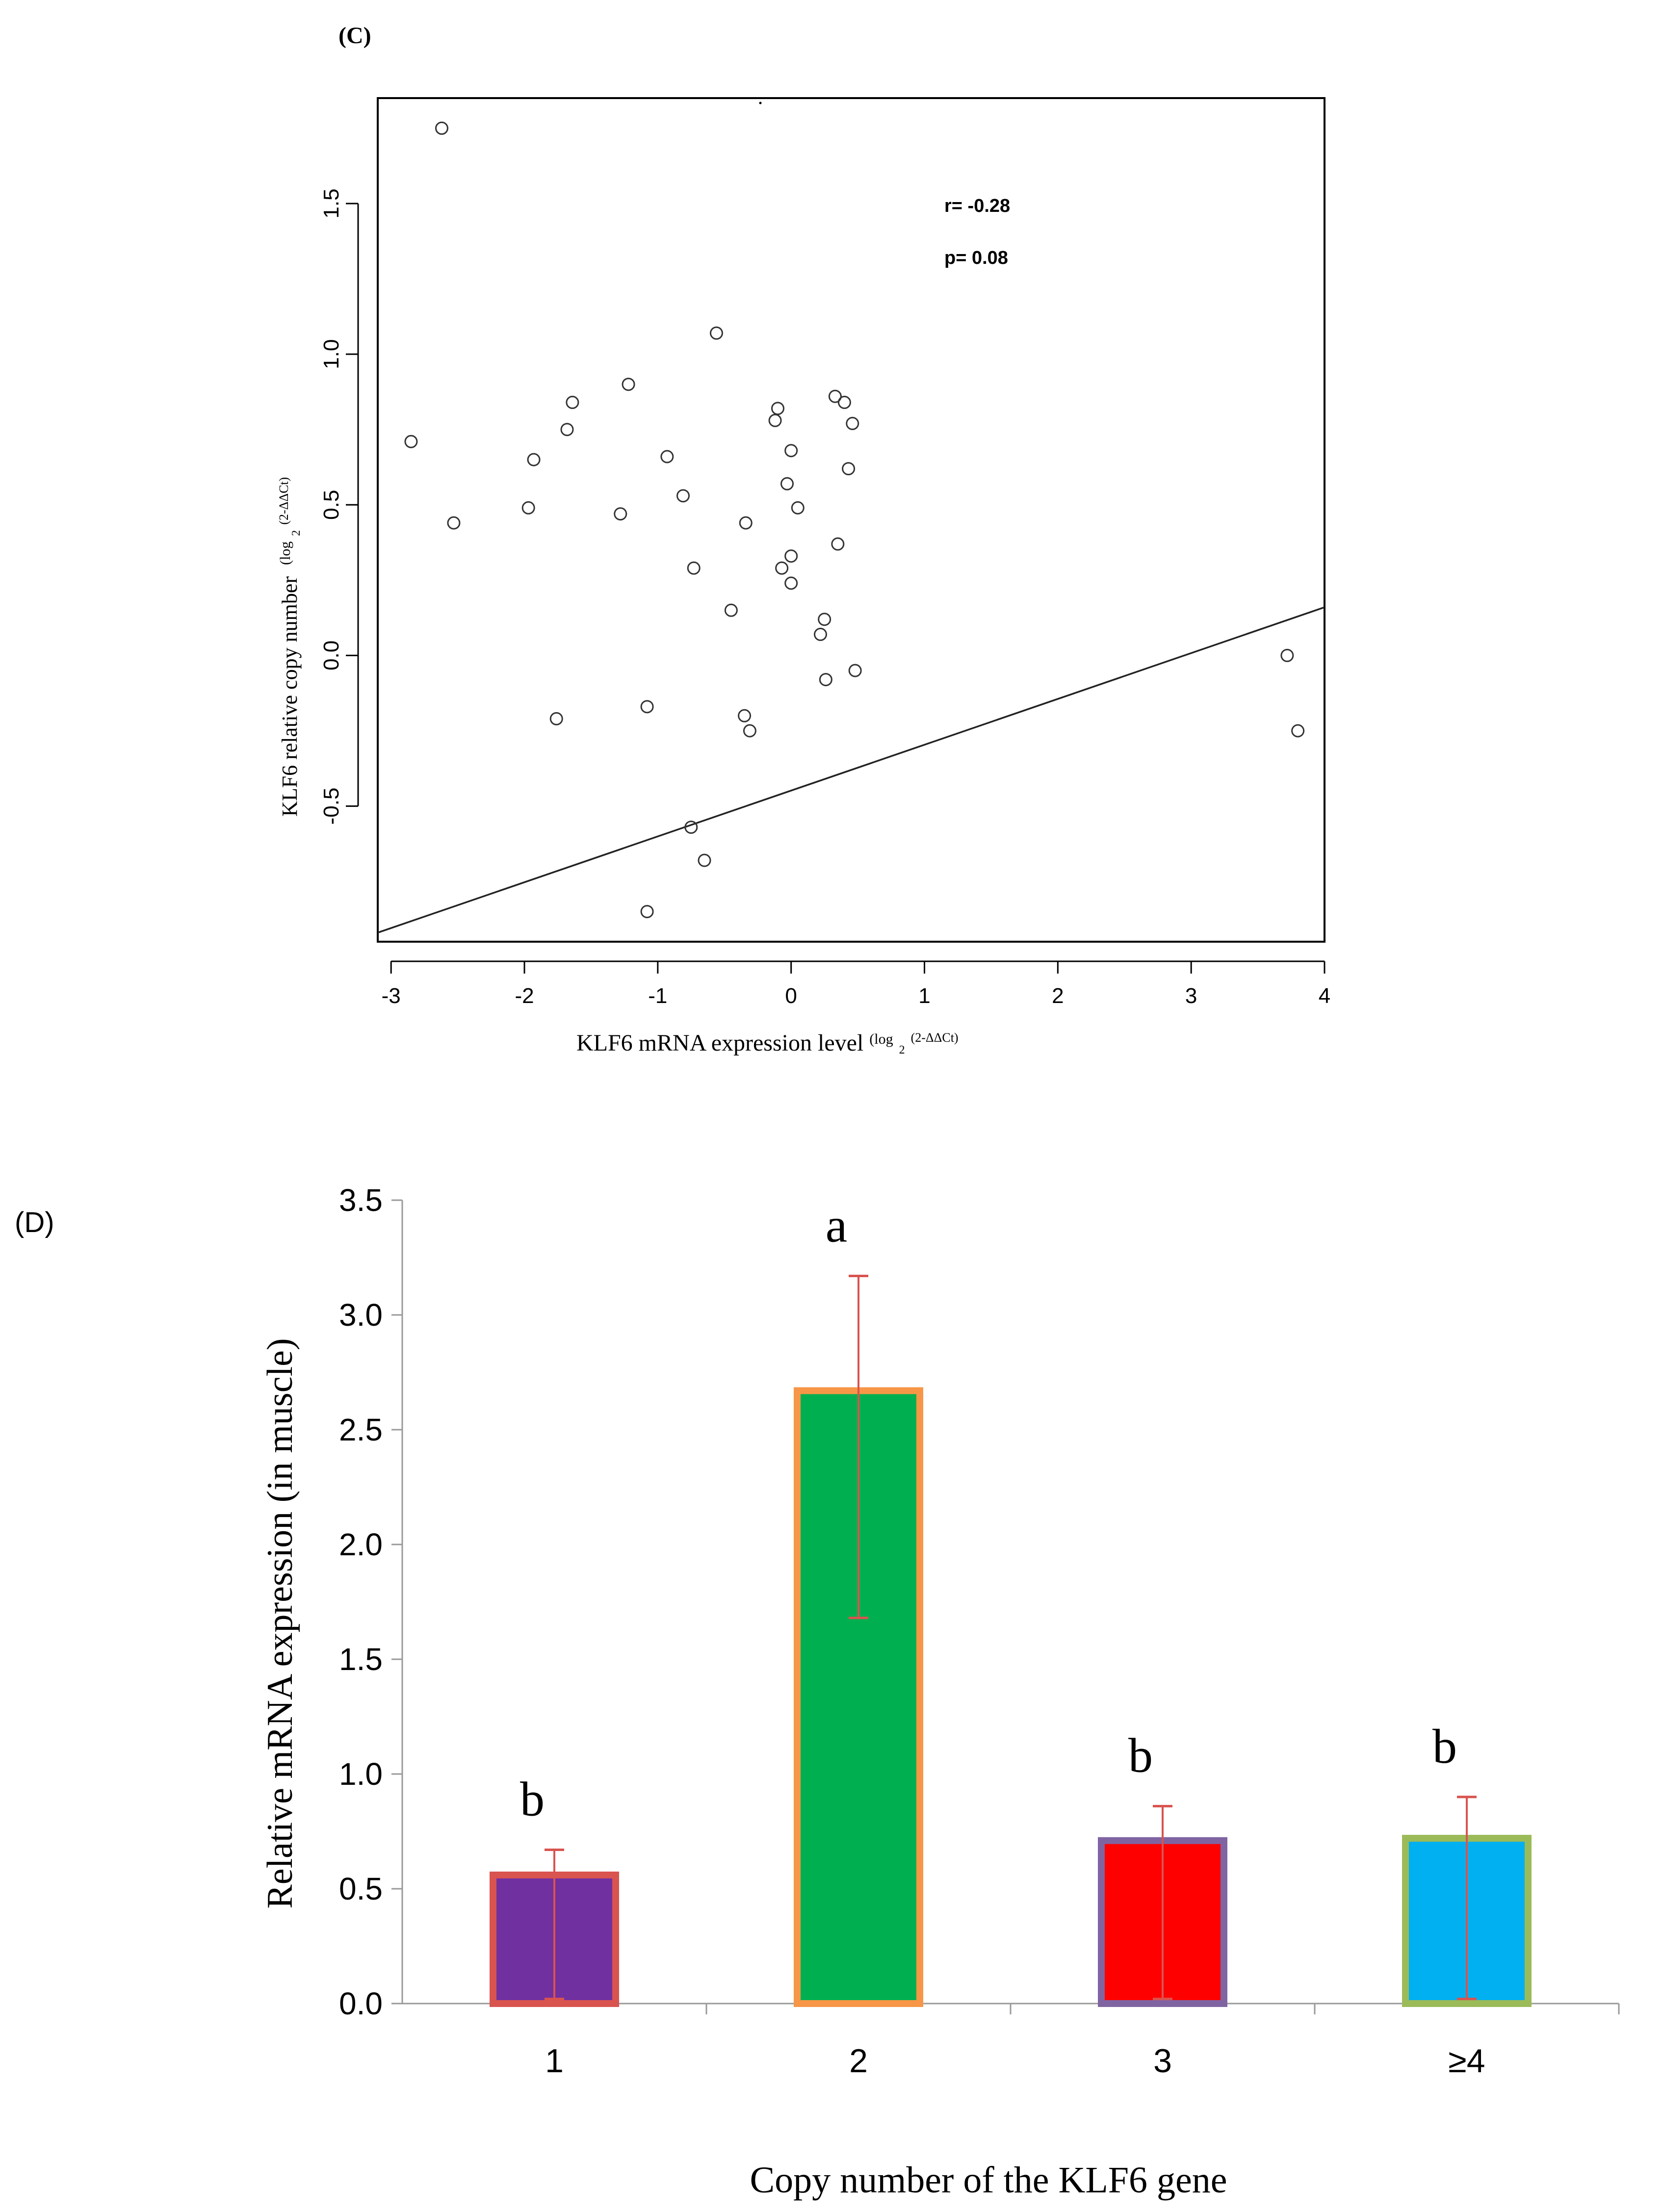  I want to click on bar-category-label: 2, so click(858, 2061).